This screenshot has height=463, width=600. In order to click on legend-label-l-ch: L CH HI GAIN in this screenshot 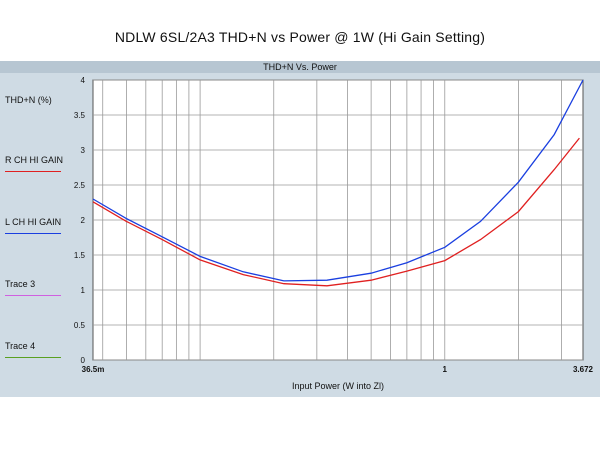, I will do `click(33, 222)`.